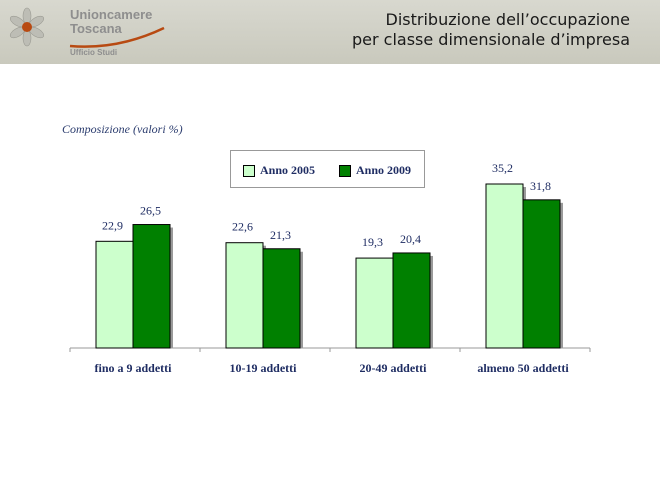  Describe the element at coordinates (345, 170) in the screenshot. I see `legend-swatch-2009` at that location.